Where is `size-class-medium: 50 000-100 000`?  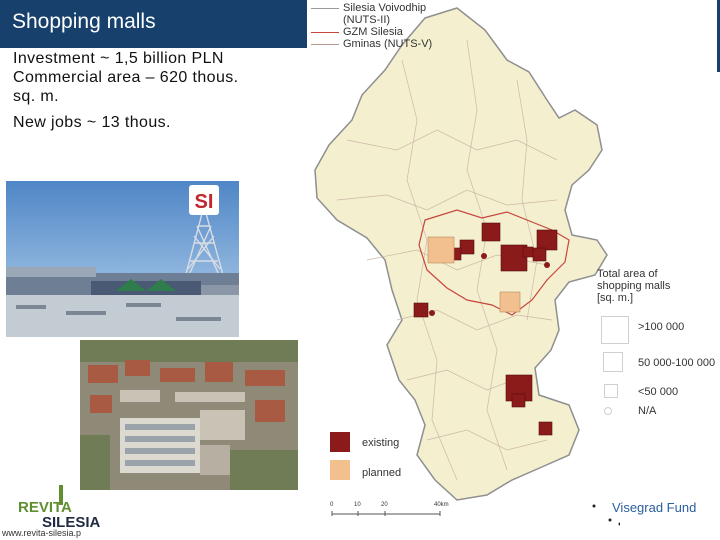 size-class-medium: 50 000-100 000 is located at coordinates (677, 363).